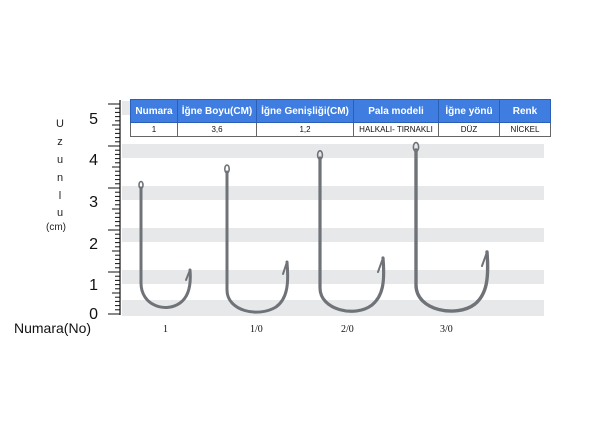  I want to click on hook-number-label: 3/0, so click(446, 329).